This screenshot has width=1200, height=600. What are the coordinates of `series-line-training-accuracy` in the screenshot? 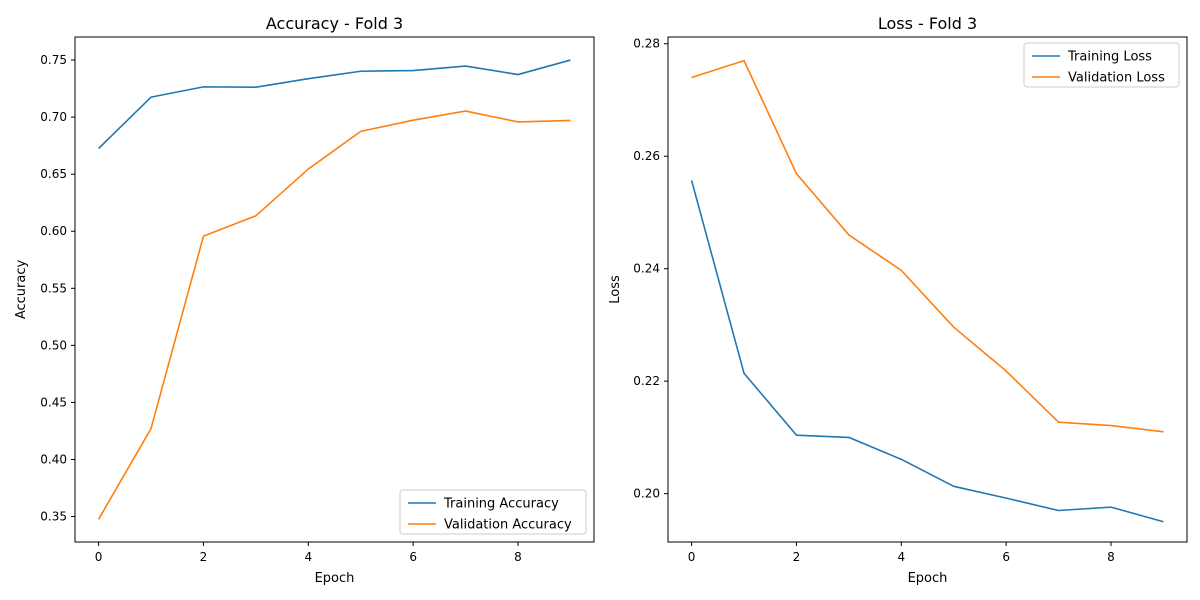 It's located at (334, 104).